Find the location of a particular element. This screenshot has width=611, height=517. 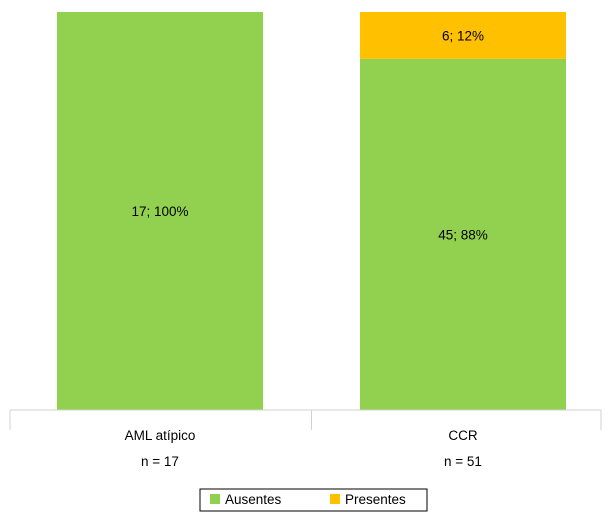

legend-swatch-ausentes is located at coordinates (215, 499).